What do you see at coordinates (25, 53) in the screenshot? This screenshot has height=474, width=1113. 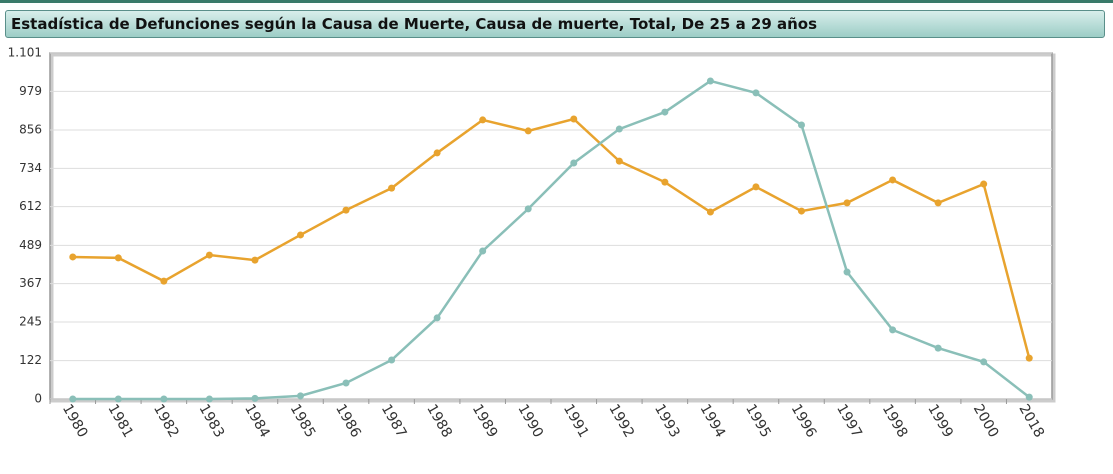 I see `y-tick-label: 1.101` at bounding box center [25, 53].